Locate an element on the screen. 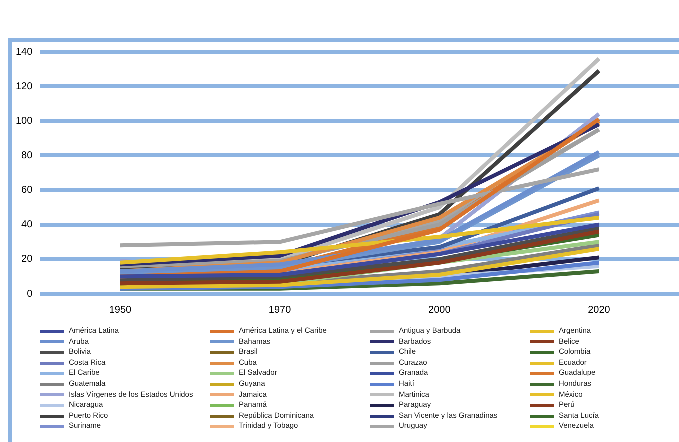 The height and width of the screenshot is (442, 679). y-tick-label: 60 is located at coordinates (28, 190).